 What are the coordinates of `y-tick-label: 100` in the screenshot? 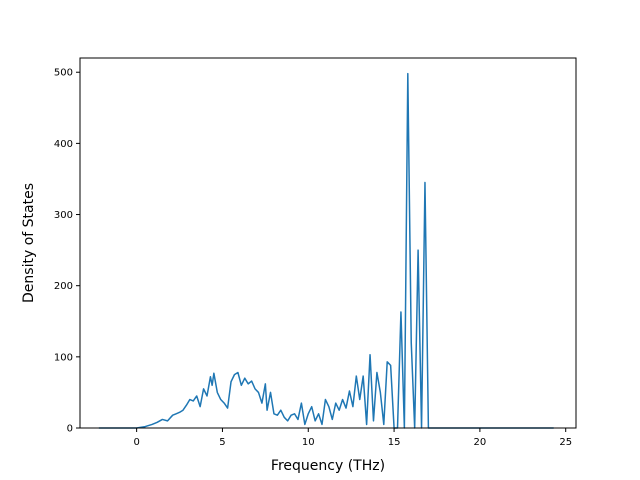 It's located at (63, 357).